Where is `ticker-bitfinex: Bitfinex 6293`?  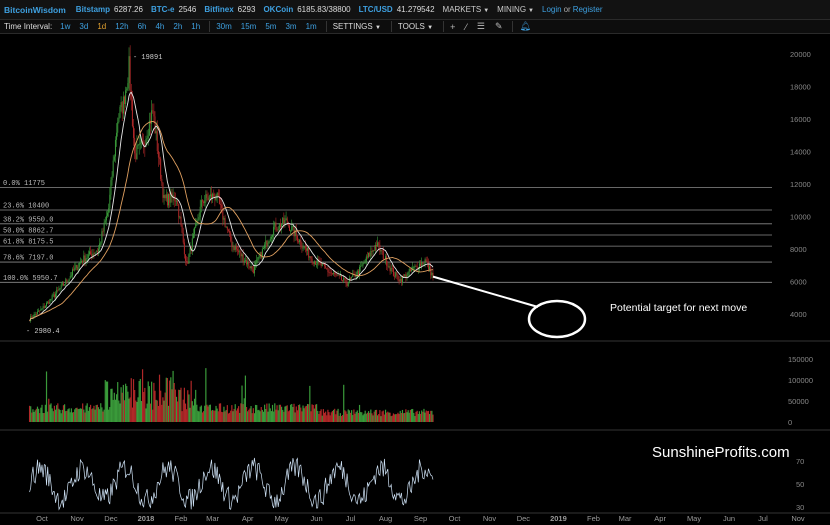
ticker-bitfinex: Bitfinex 6293 is located at coordinates (229, 9).